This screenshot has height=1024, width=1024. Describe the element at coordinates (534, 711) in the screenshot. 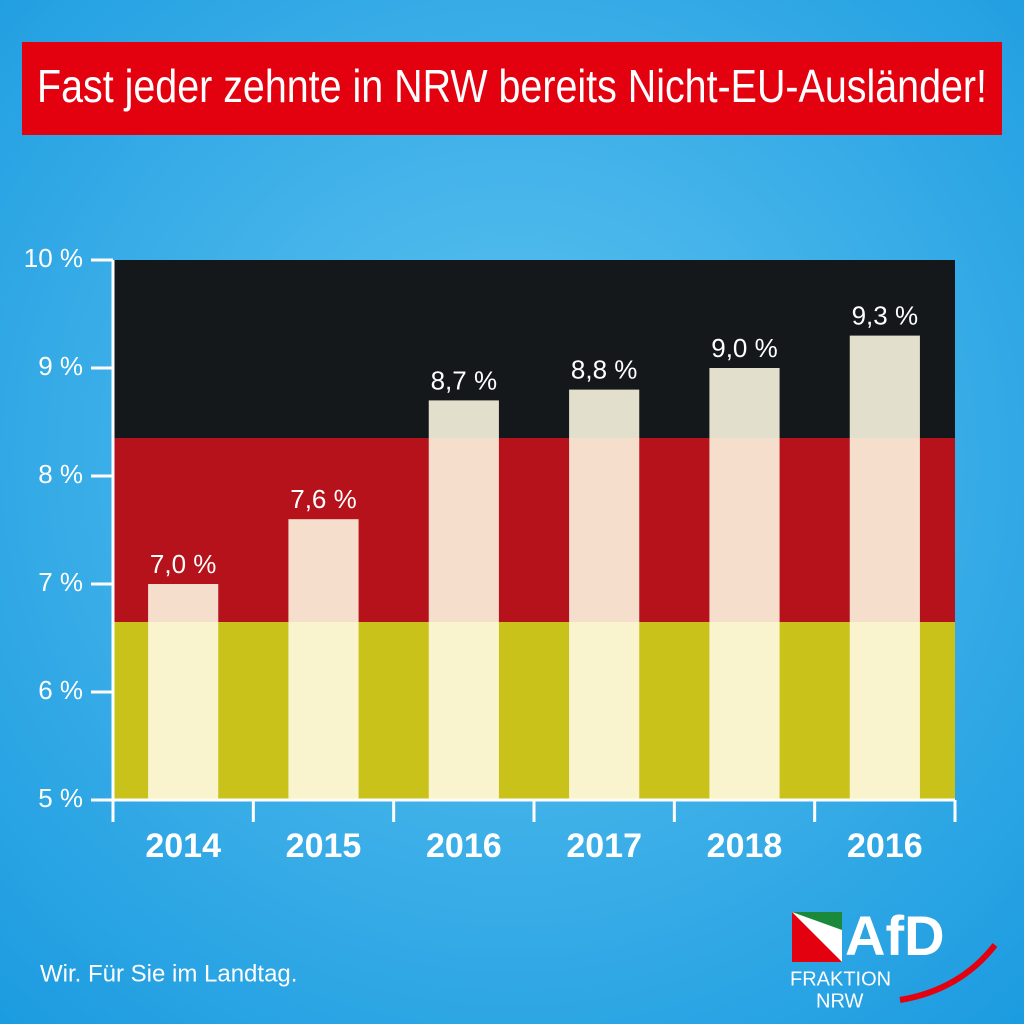

I see `flag-yellow` at that location.